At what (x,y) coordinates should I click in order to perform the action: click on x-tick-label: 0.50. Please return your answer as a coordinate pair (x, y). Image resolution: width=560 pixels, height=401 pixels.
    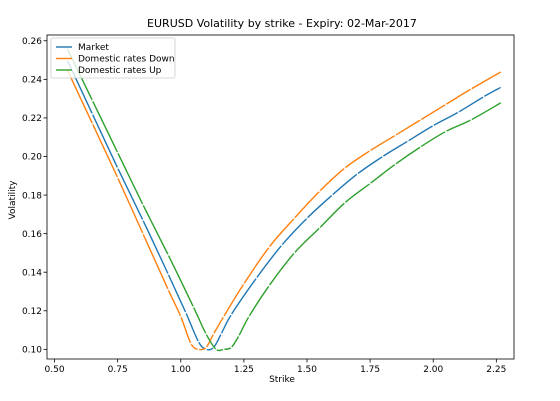
    Looking at the image, I should click on (55, 370).